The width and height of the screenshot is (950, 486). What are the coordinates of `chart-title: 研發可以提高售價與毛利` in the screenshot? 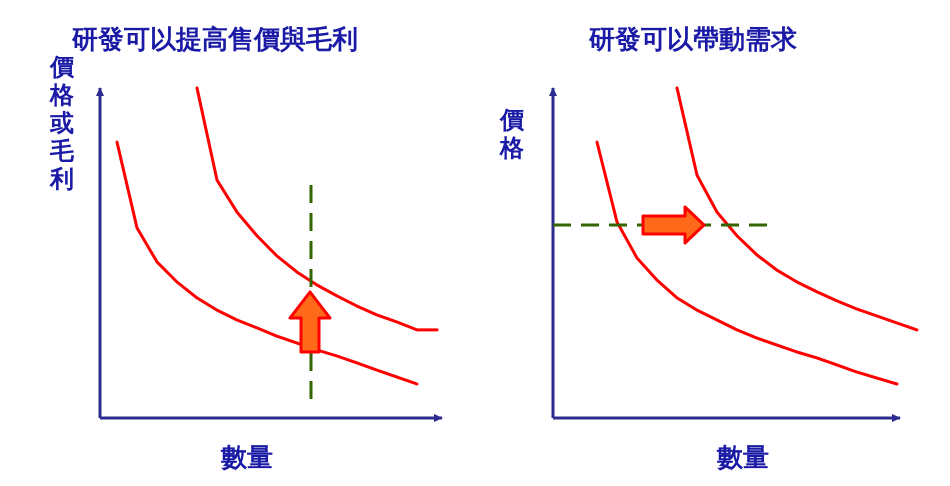 It's located at (214, 40).